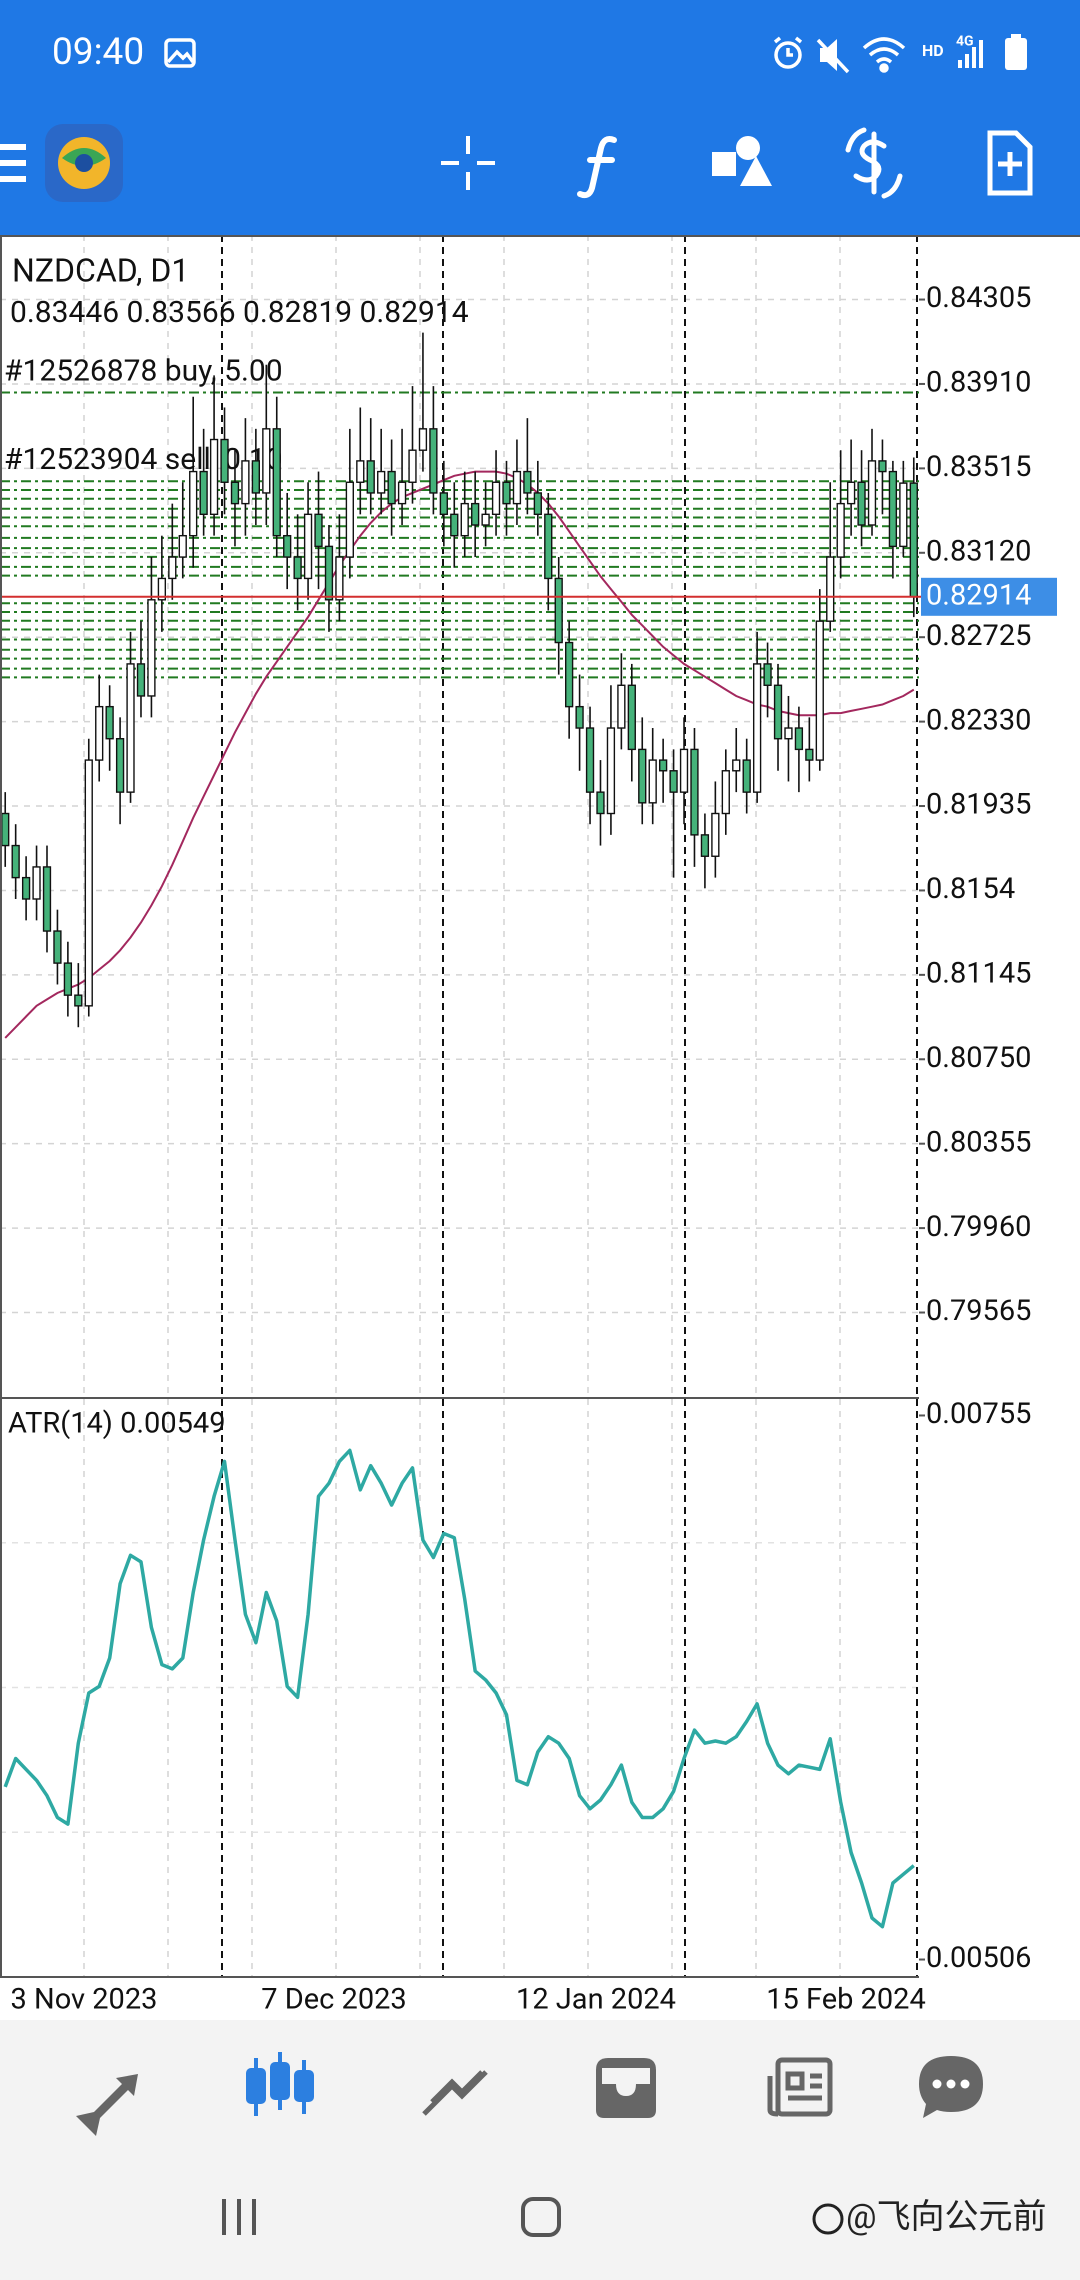 The width and height of the screenshot is (1080, 2280). Describe the element at coordinates (978, 595) in the screenshot. I see `current-price-label: 0.82914` at that location.